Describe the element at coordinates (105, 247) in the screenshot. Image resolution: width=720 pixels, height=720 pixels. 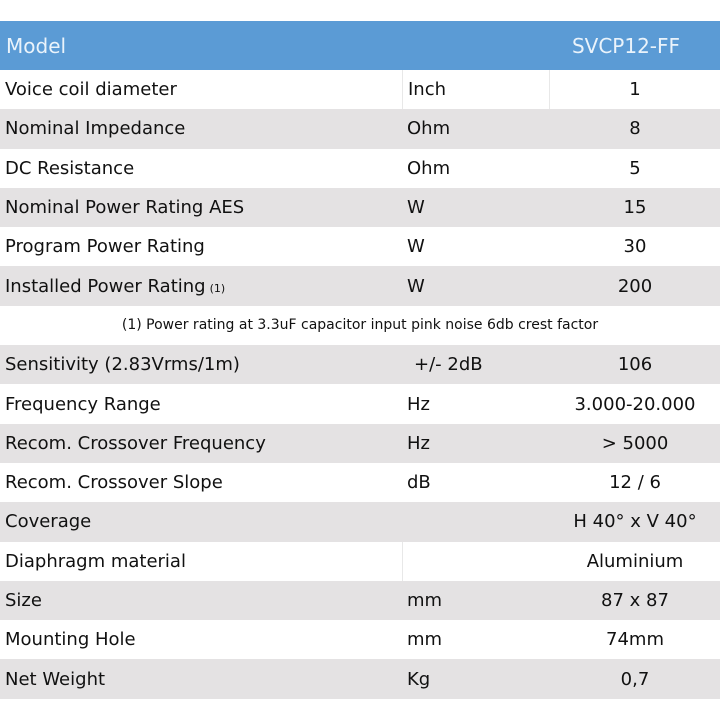
I see `param-label: Program Power Rating` at that location.